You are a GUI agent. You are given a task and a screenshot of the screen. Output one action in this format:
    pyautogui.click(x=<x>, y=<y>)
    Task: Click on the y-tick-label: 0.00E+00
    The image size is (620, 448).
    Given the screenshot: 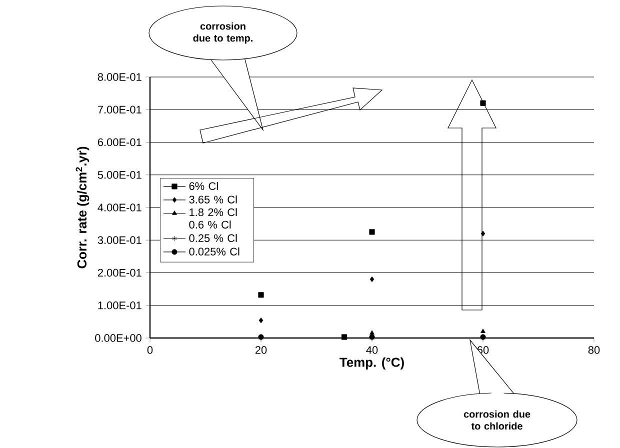 What is the action you would take?
    pyautogui.click(x=118, y=338)
    